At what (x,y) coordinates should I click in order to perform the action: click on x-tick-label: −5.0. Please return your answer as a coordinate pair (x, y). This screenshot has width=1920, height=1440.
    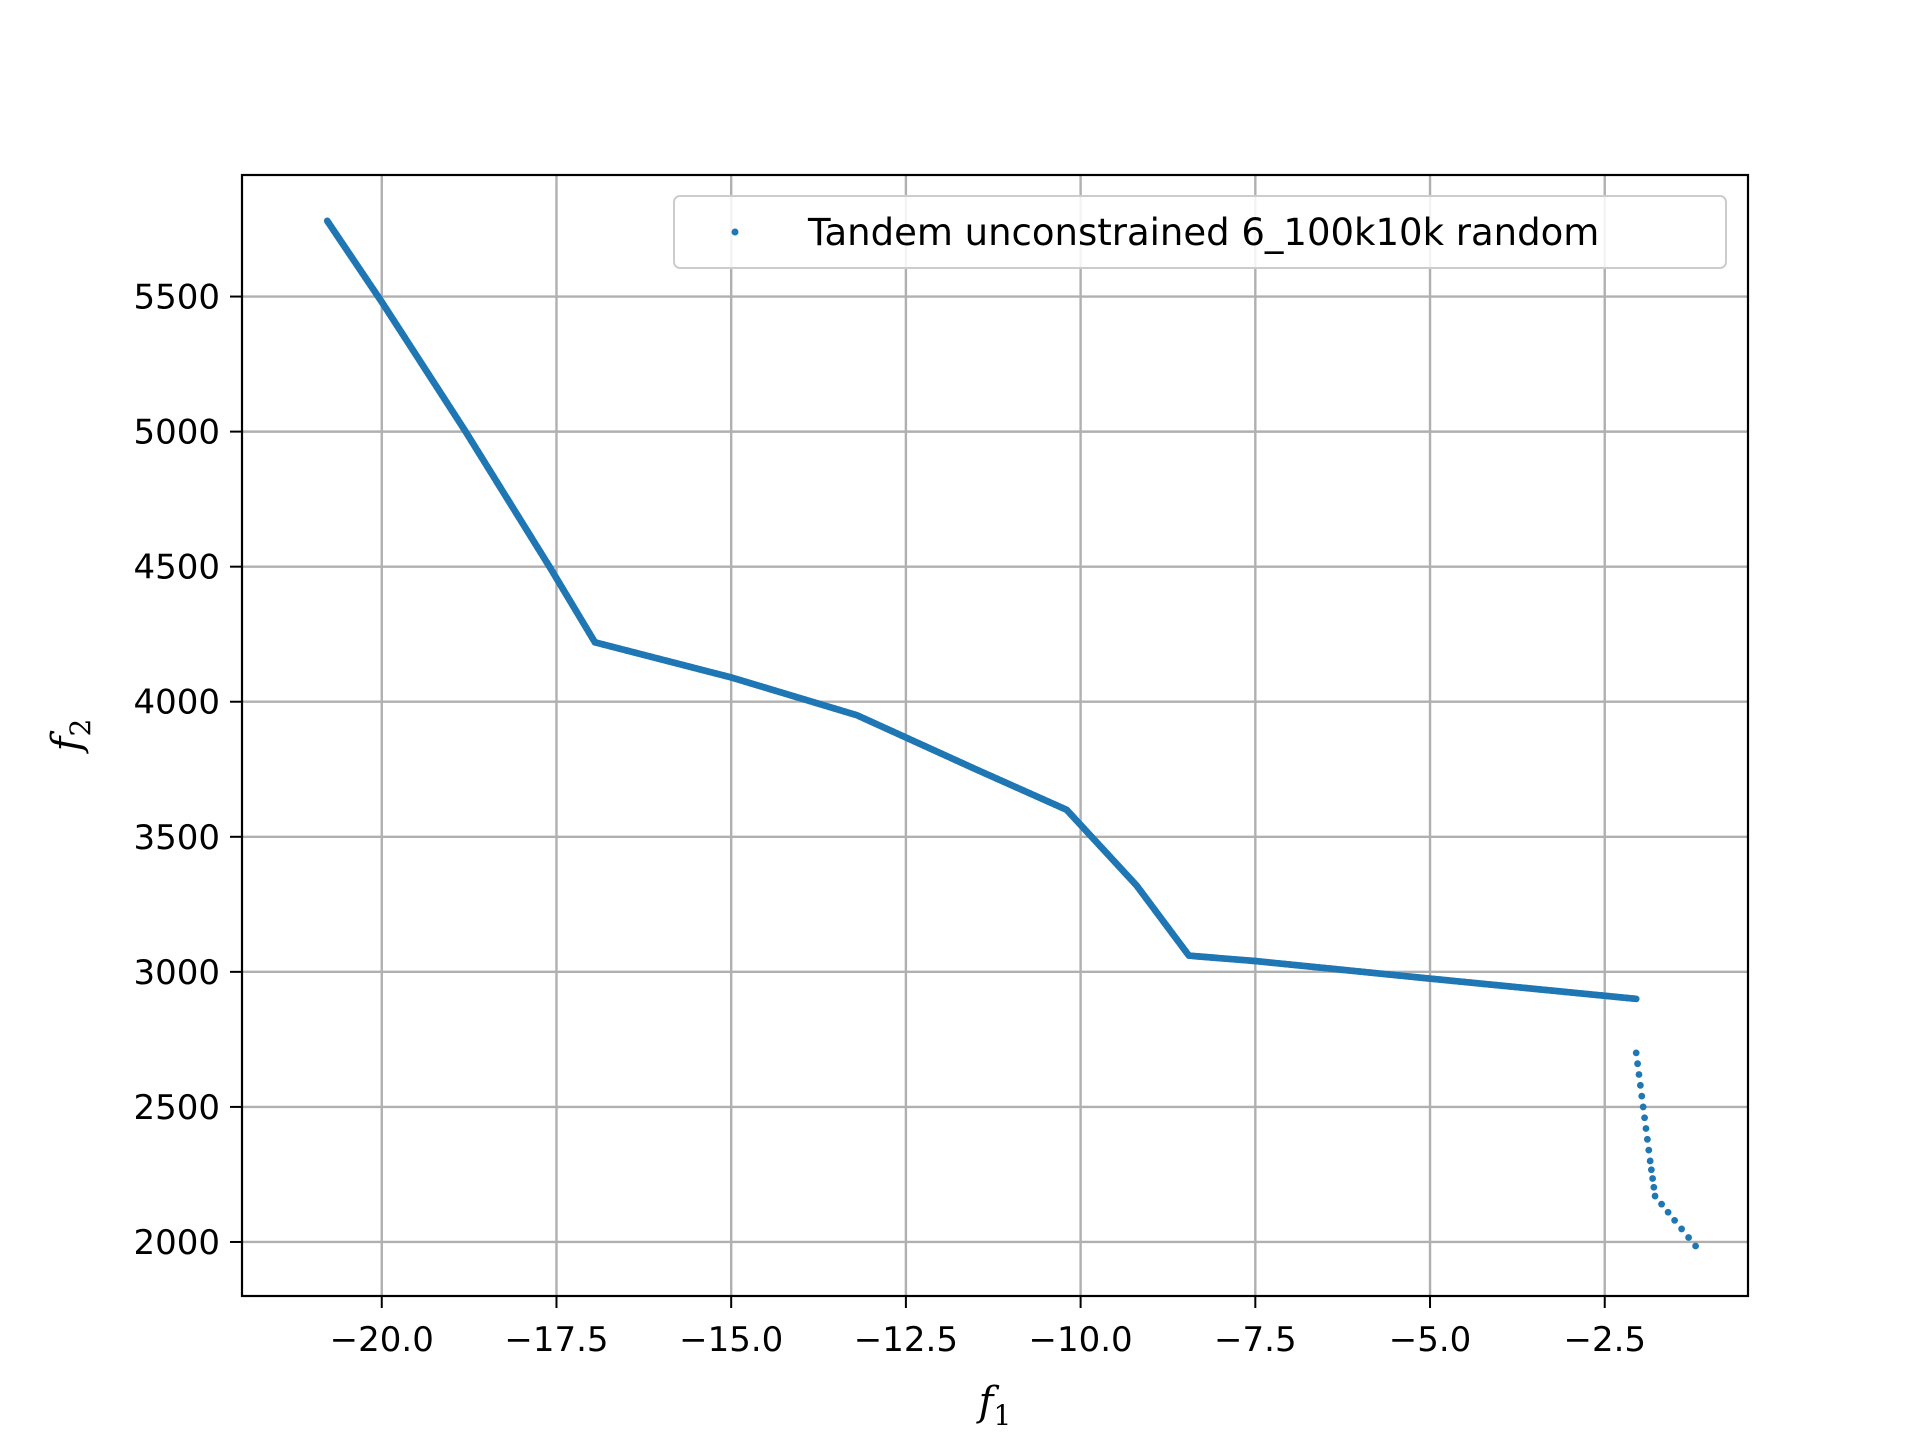
    Looking at the image, I should click on (1430, 1340).